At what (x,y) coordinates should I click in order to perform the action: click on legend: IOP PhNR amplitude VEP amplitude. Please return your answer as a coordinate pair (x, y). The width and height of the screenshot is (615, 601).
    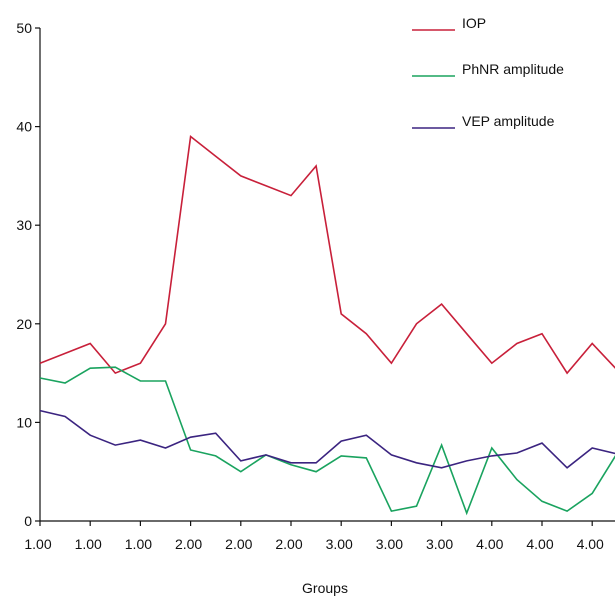
    Looking at the image, I should click on (488, 72).